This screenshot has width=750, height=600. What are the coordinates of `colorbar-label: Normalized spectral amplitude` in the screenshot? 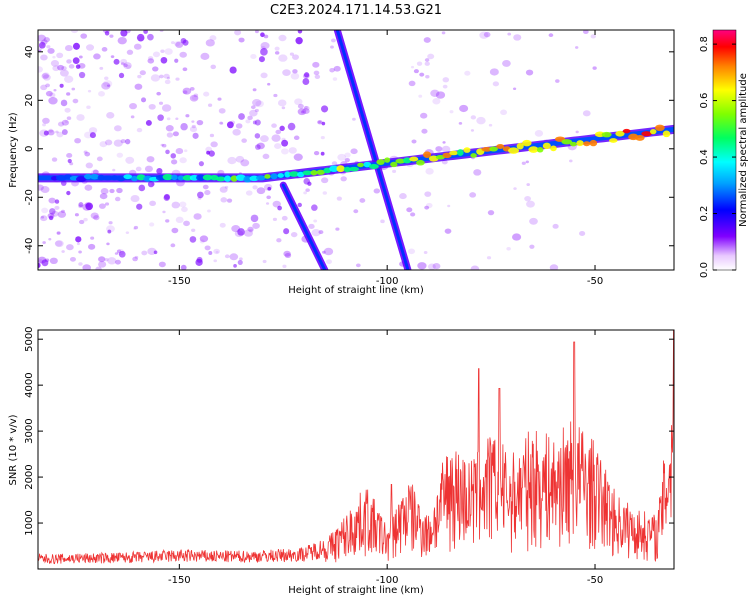 It's located at (743, 150).